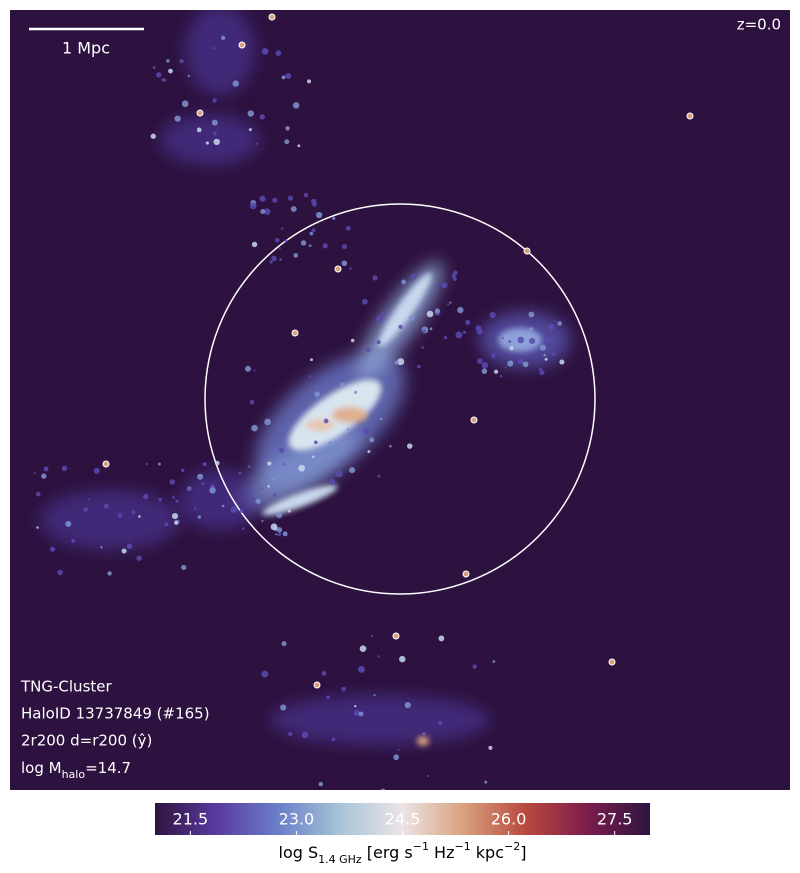  Describe the element at coordinates (387, 852) in the screenshot. I see `colorbar-label-part: [erg s` at that location.